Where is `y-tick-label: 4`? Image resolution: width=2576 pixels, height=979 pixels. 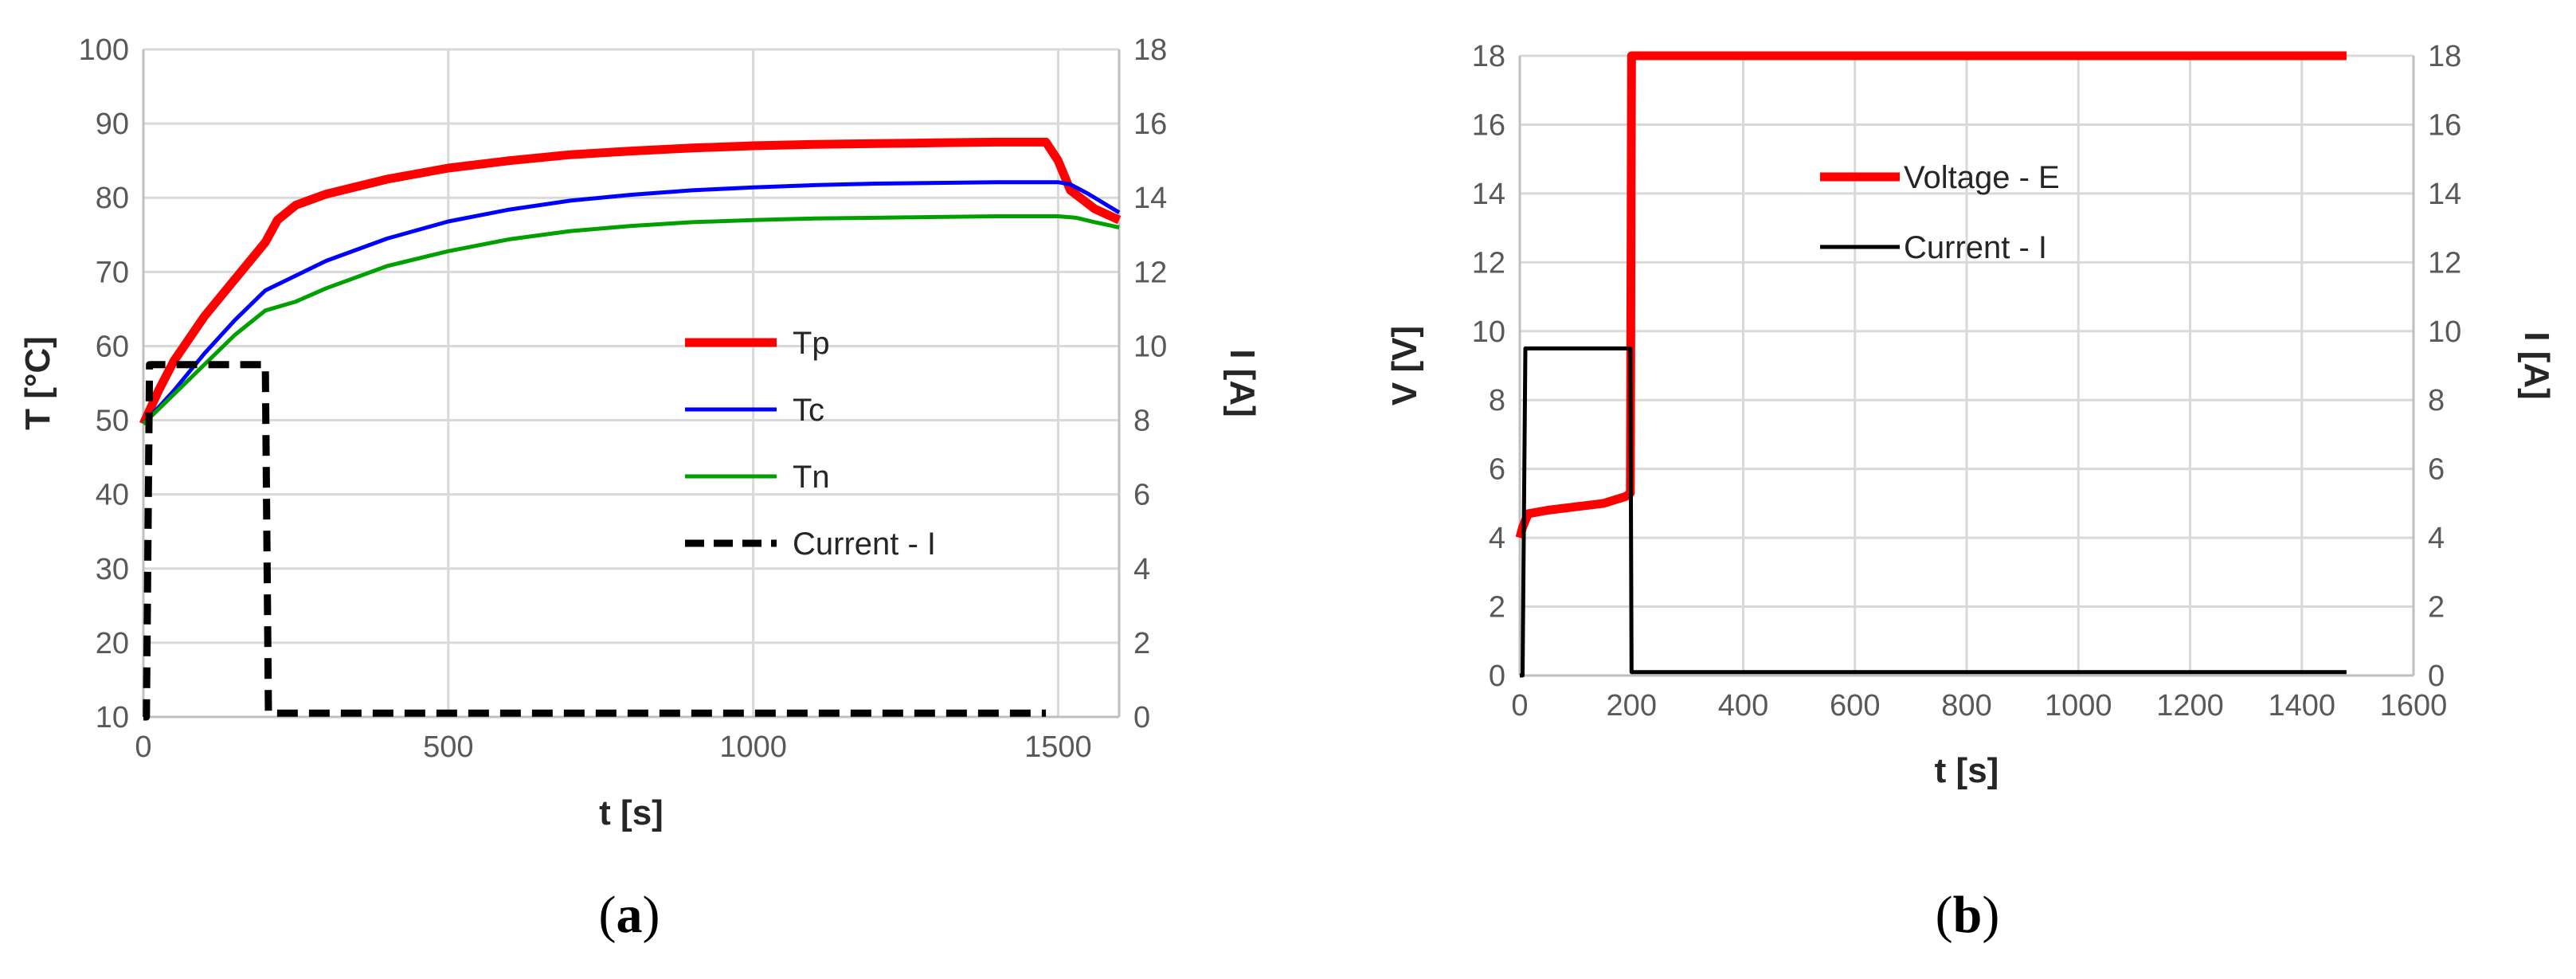
y-tick-label: 4 is located at coordinates (1497, 538).